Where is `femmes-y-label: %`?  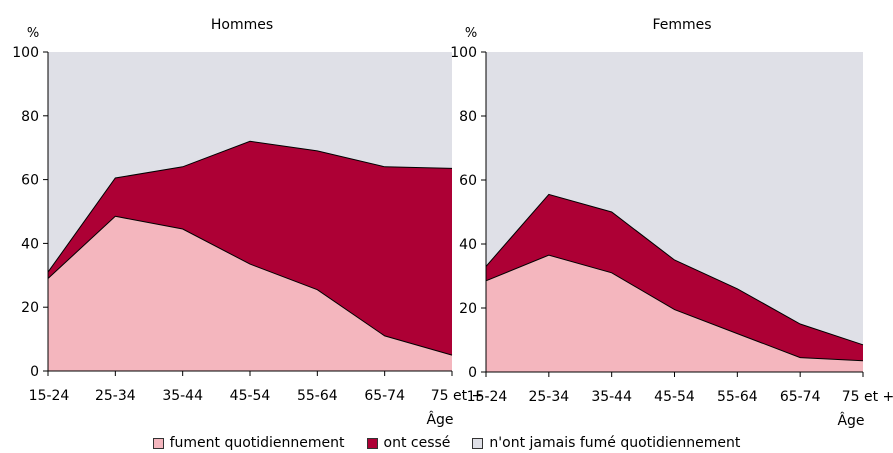
femmes-y-label: % is located at coordinates (471, 33).